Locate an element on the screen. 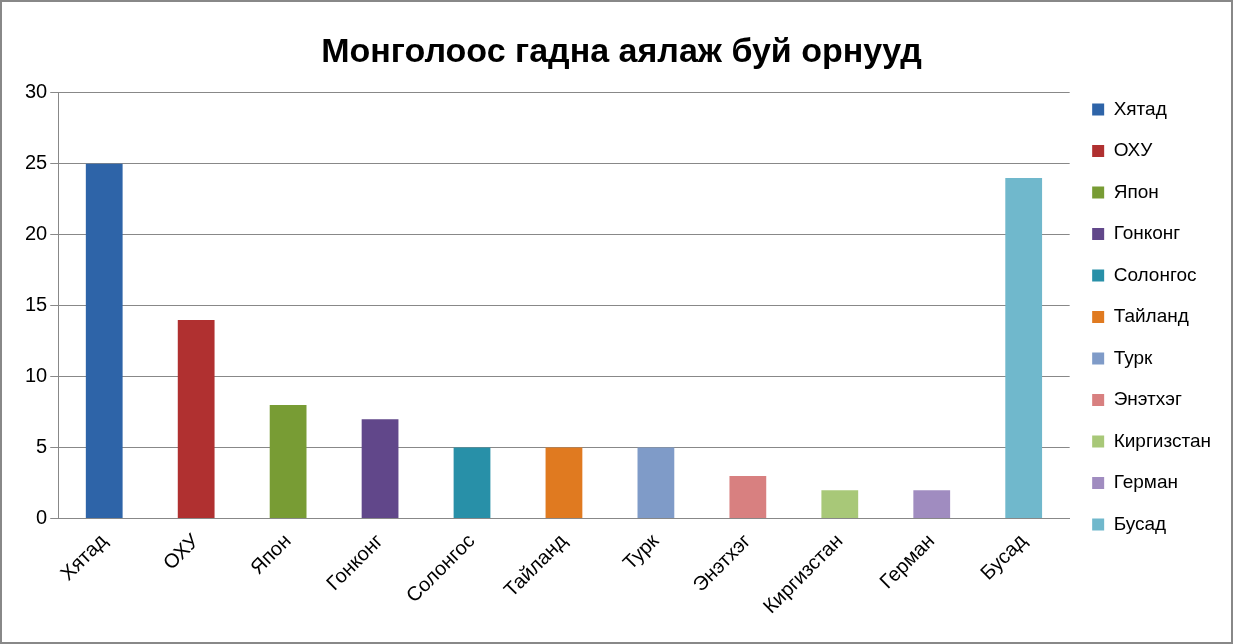 This screenshot has width=1233, height=644. y-tick-label: 15 is located at coordinates (36, 304).